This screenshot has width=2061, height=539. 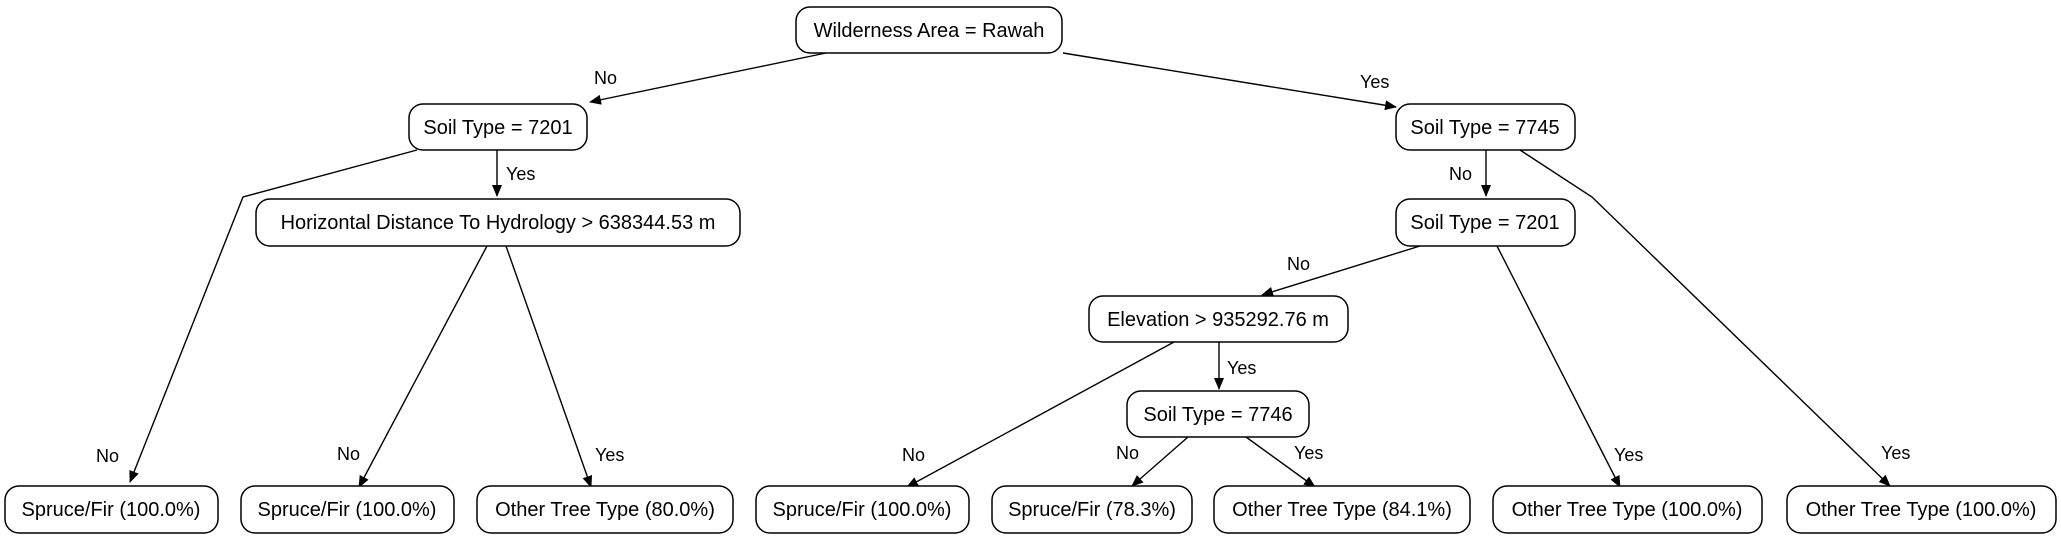 I want to click on node-label: Soil Type = 7745, so click(x=1484, y=128).